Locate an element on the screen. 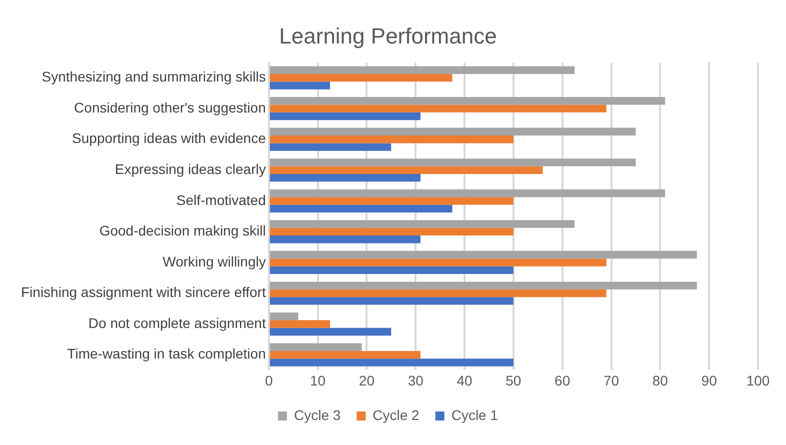 The image size is (786, 445). y-tick-label: Do not complete assignment is located at coordinates (177, 322).